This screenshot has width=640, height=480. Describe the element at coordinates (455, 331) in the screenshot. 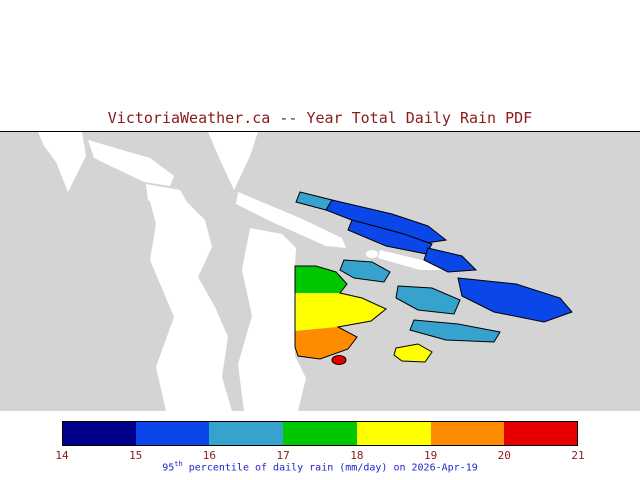

I see `region-mid-cyan-patch-south` at that location.